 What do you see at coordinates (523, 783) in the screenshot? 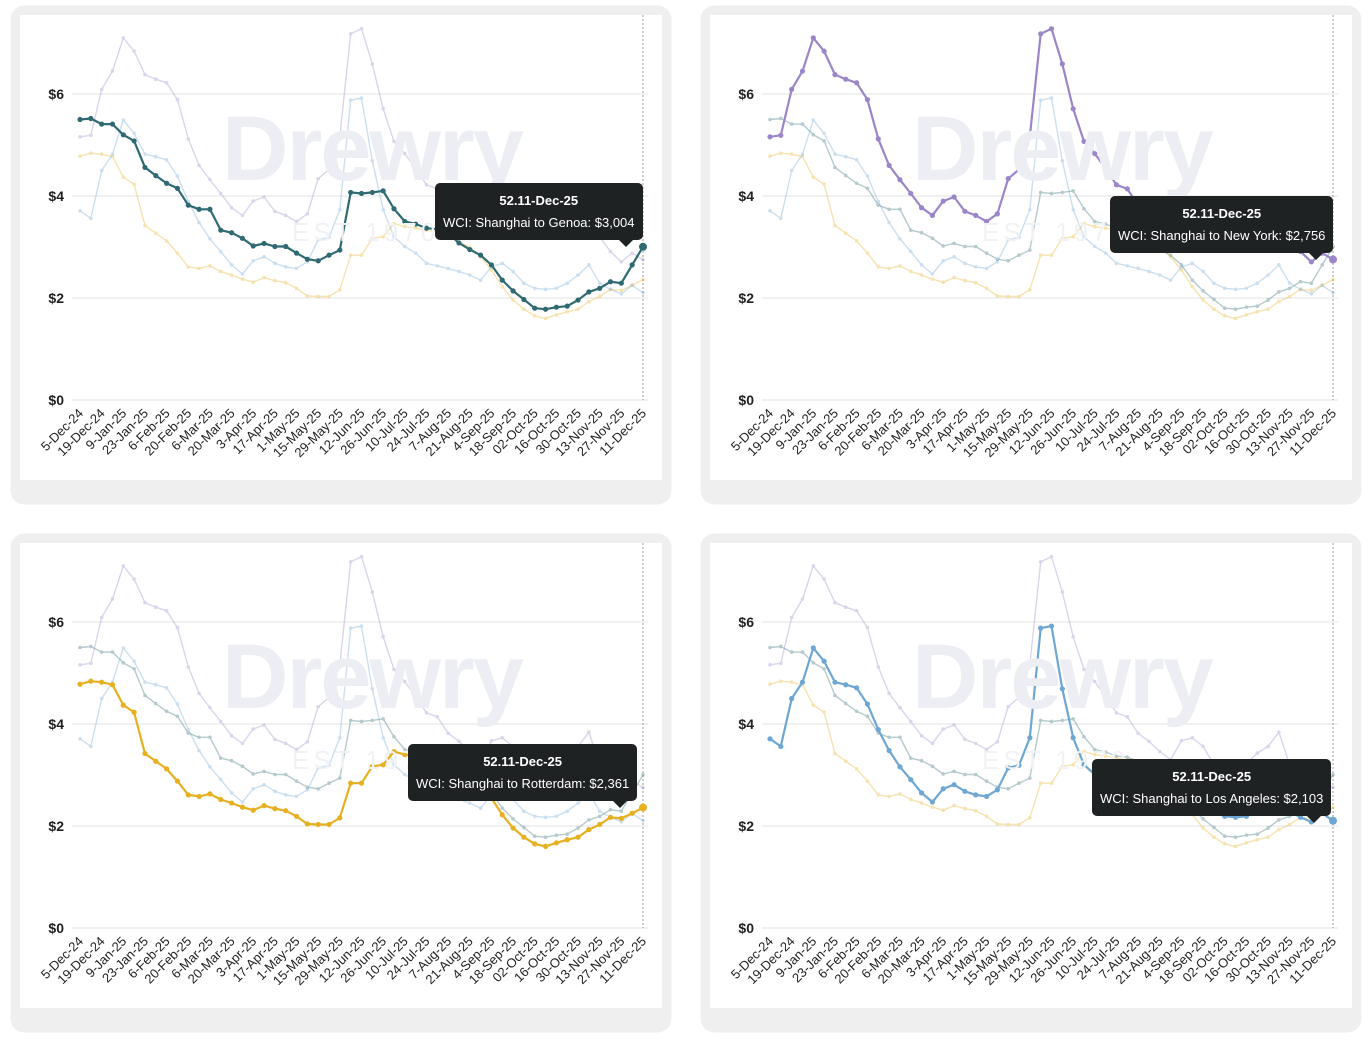
I see `tooltip-label: WCI: Shanghai to Rotterdam: $2,361` at bounding box center [523, 783].